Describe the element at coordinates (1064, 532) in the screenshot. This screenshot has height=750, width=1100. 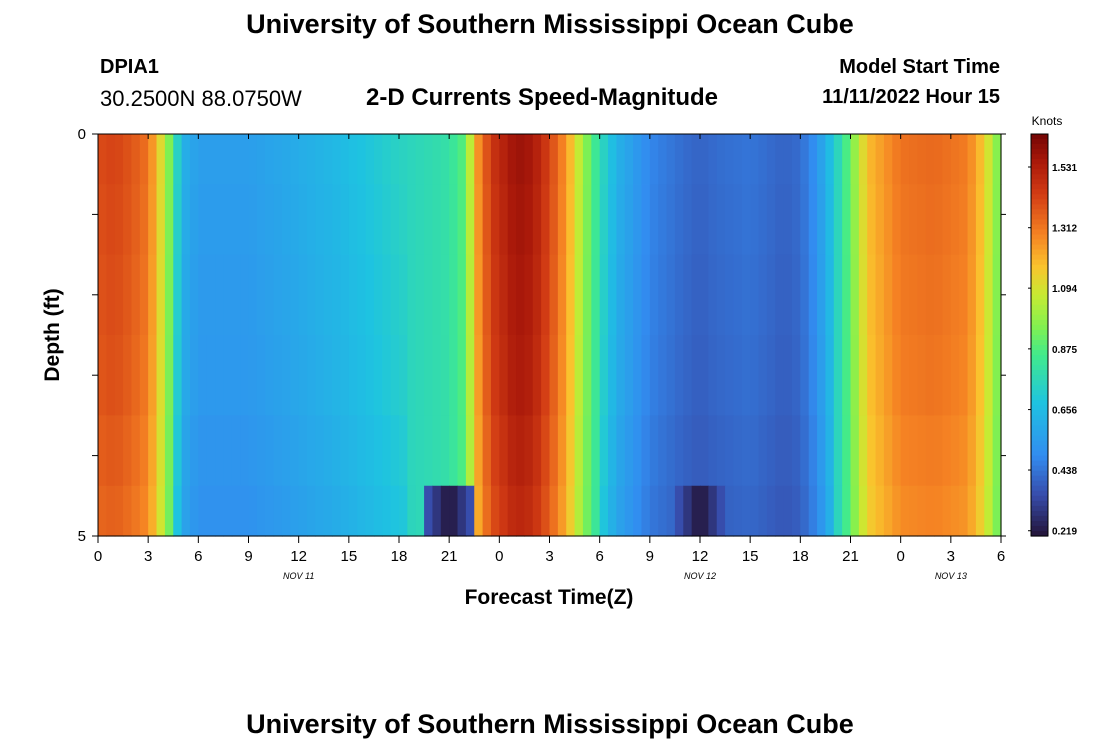
I see `colorbar-tick-label: 0.219` at that location.